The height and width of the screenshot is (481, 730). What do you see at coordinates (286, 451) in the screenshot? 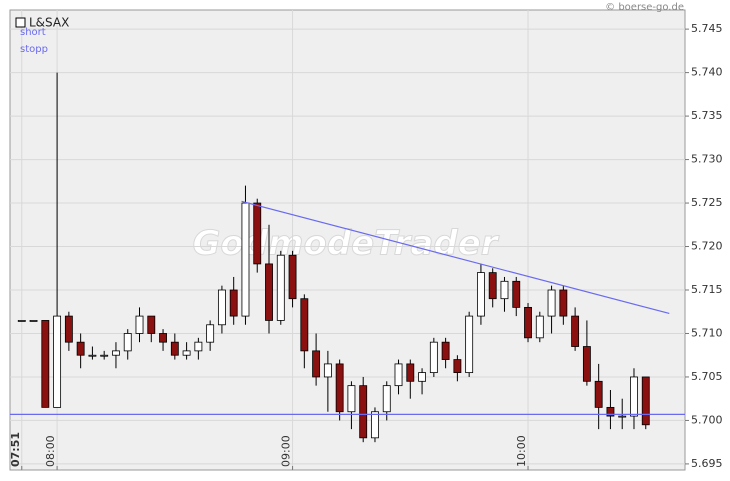
I see `x-tick-label: 09:00` at bounding box center [286, 451].